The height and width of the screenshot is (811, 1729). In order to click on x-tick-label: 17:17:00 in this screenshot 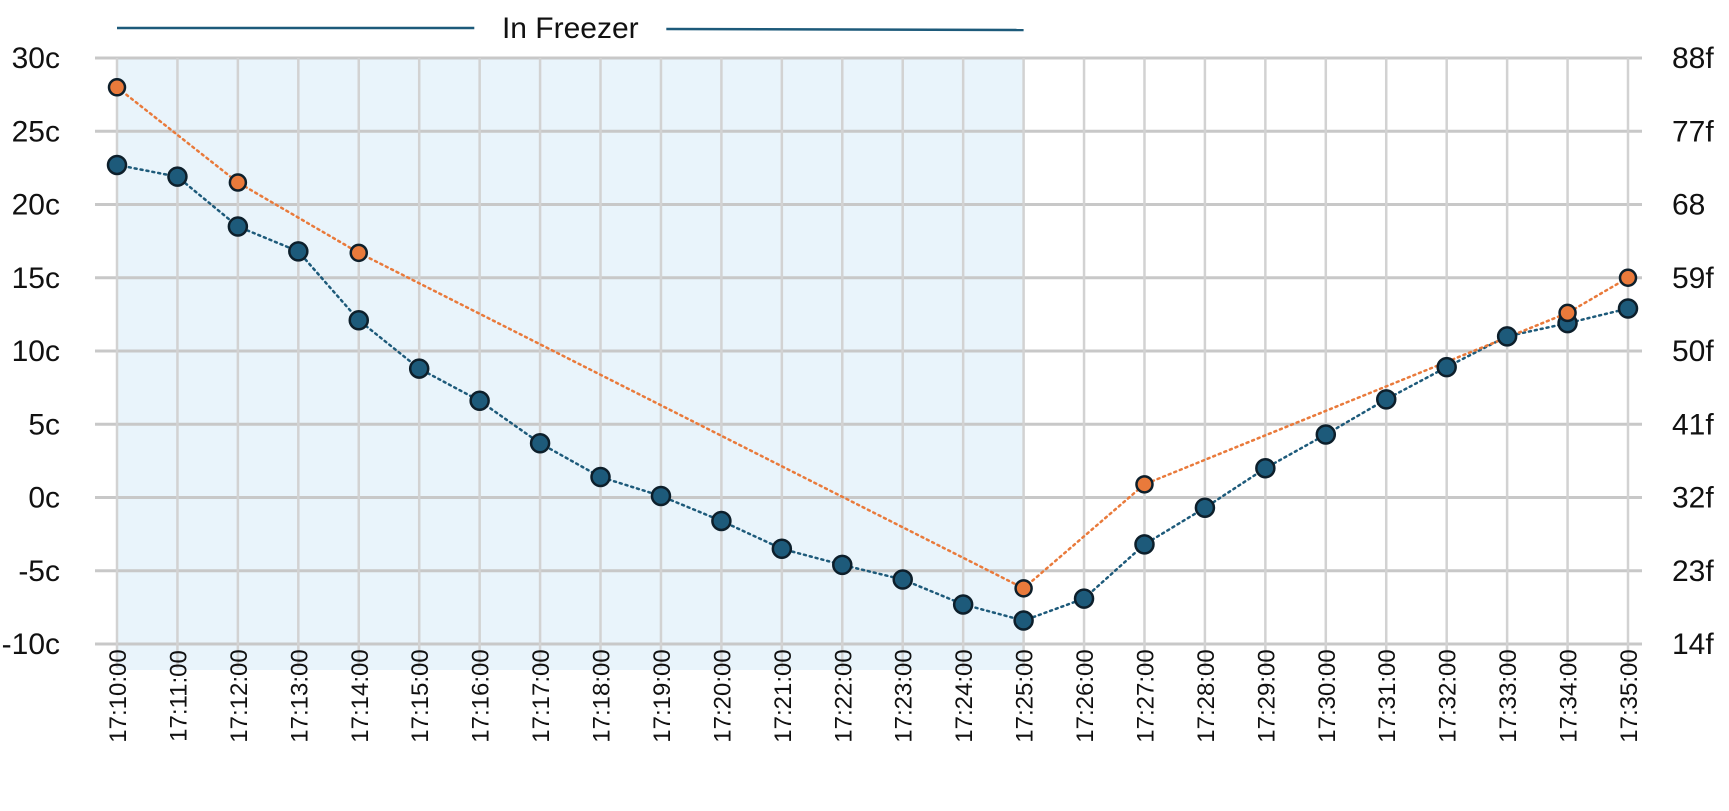, I will do `click(541, 695)`.